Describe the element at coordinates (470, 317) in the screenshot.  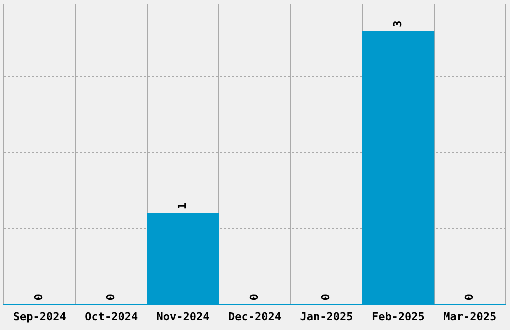
I see `x-tick-label: Mar-2025` at that location.